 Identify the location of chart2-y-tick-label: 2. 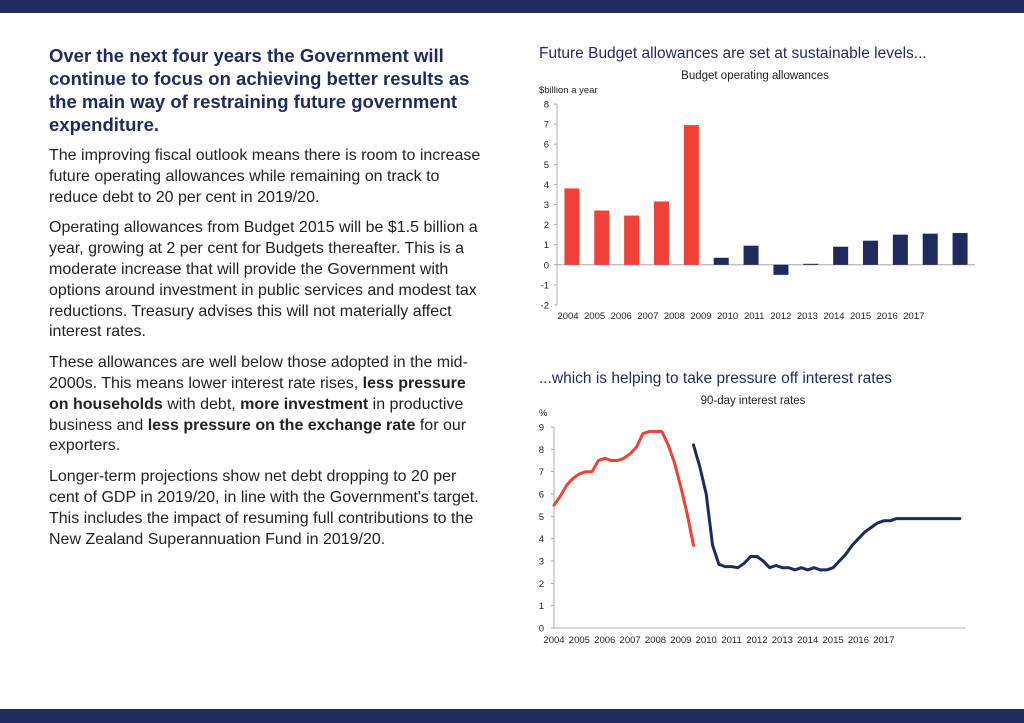
(541, 584).